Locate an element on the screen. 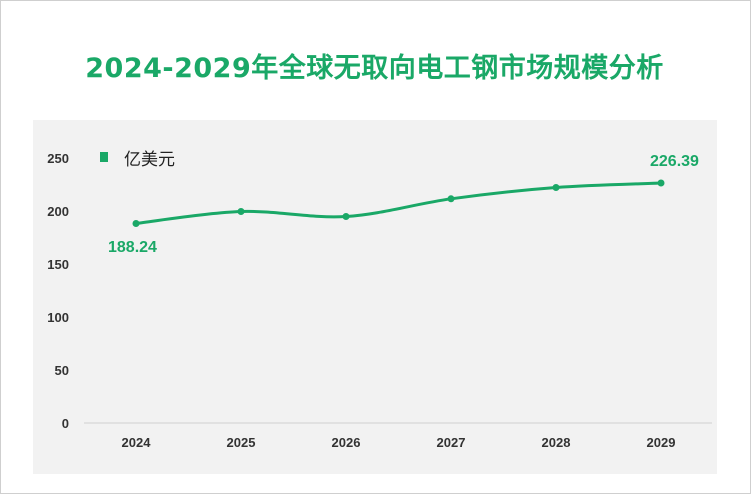  legend-label: 亿美元 is located at coordinates (149, 160).